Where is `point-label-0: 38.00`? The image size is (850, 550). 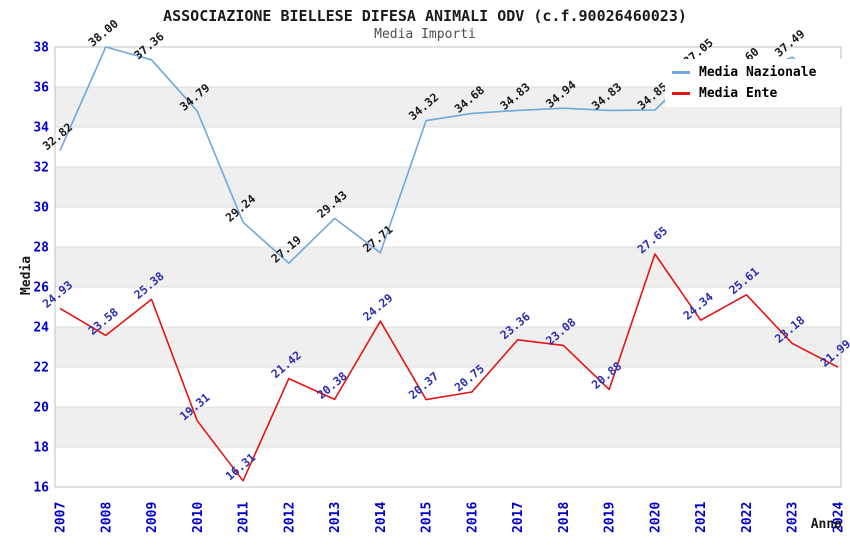 point-label-0: 38.00 is located at coordinates (103, 32).